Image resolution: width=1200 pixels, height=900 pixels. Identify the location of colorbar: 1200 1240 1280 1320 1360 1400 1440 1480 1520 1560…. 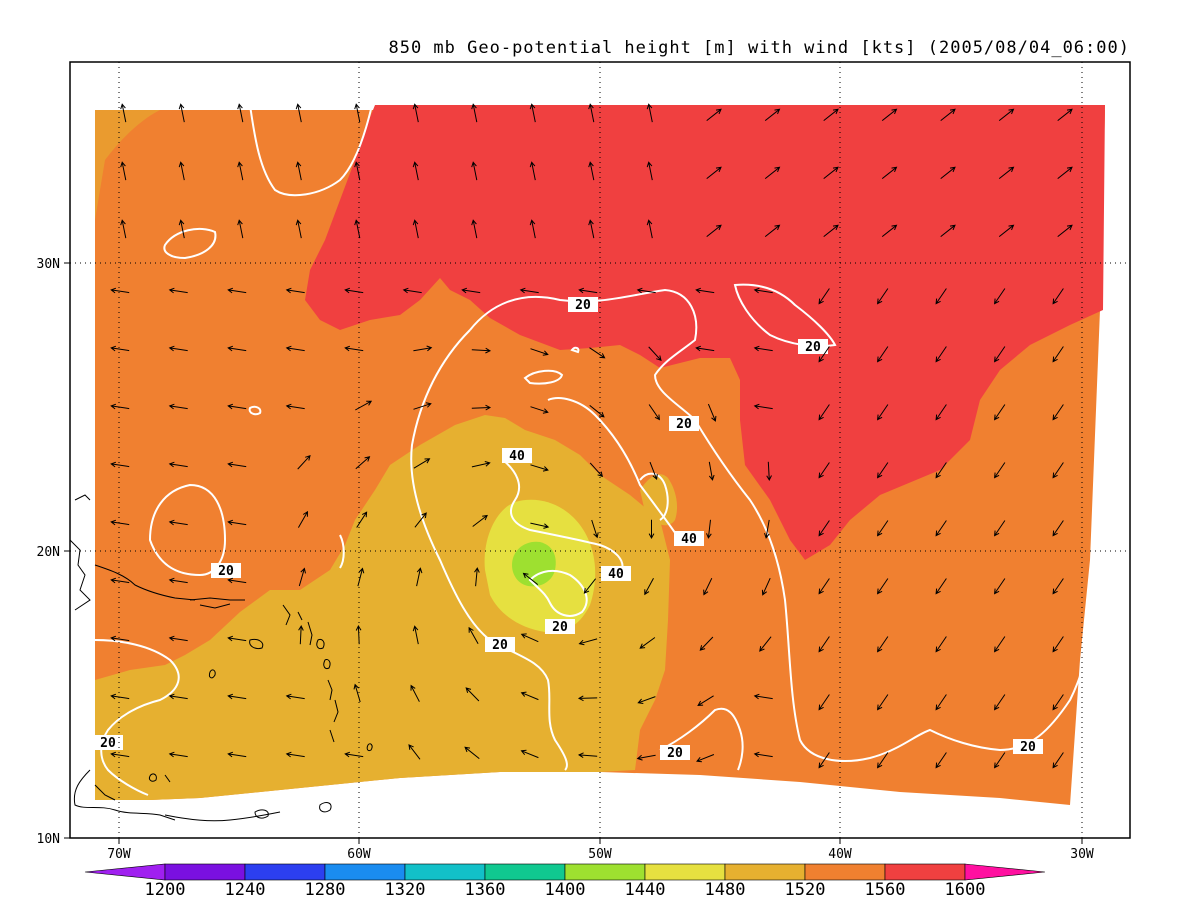
(565, 881).